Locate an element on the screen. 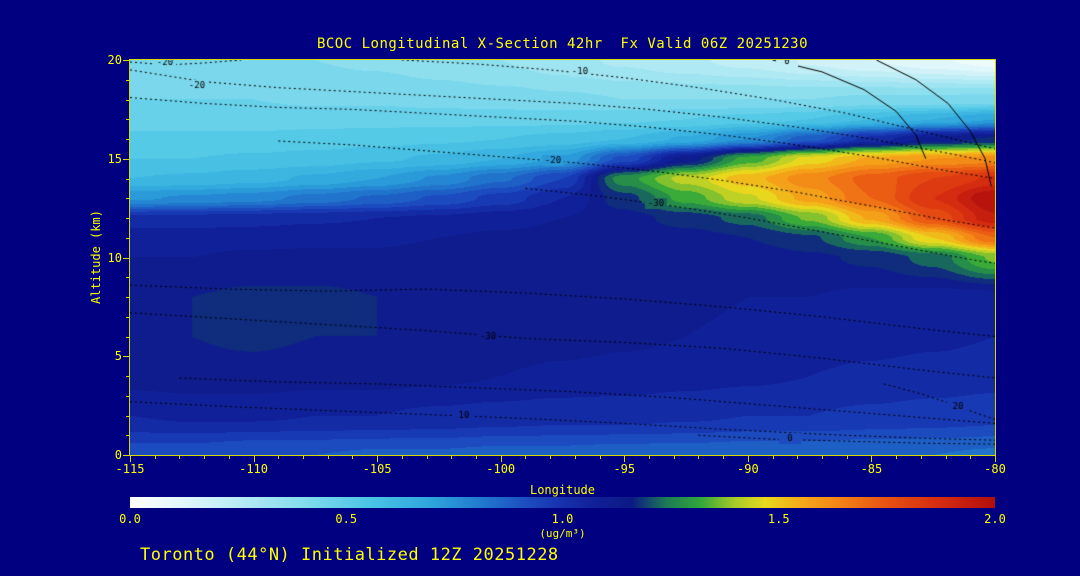 This screenshot has width=1080, height=576. y-tick-label: 5 is located at coordinates (118, 356).